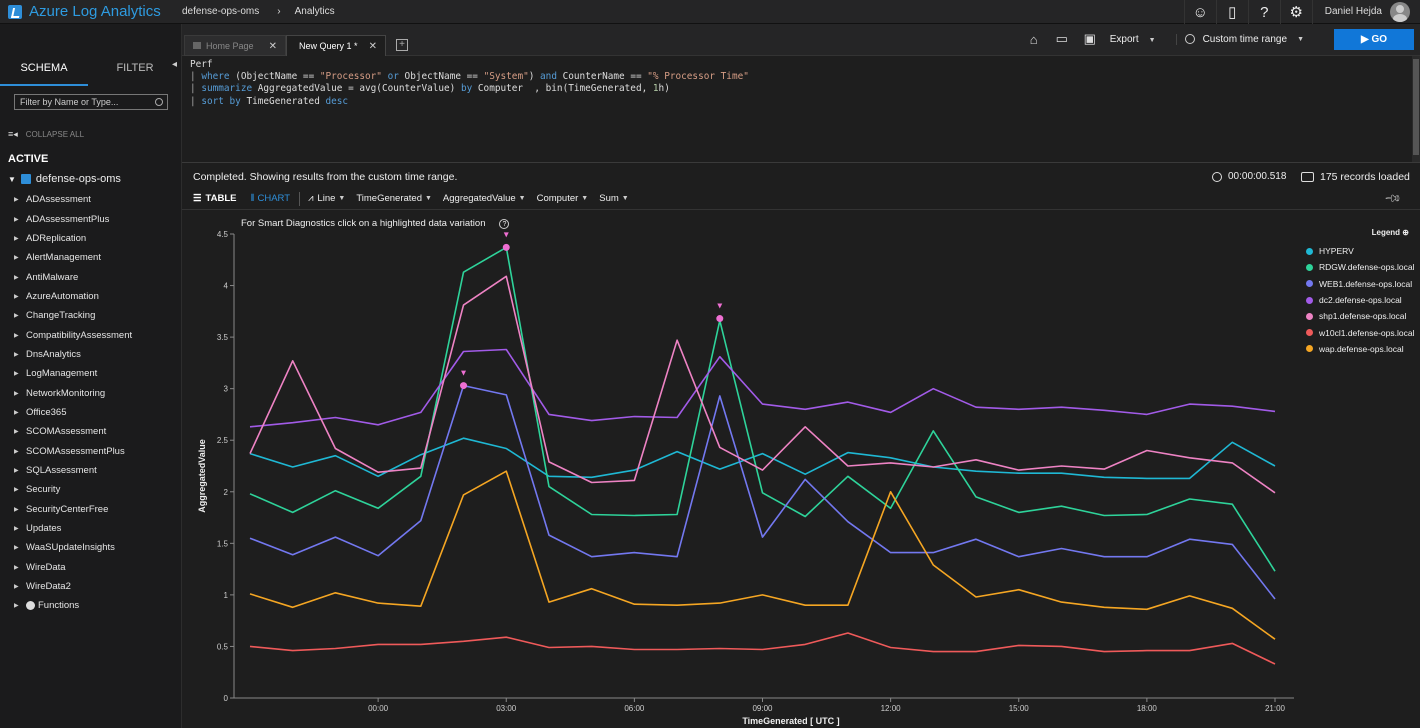 The height and width of the screenshot is (728, 1420). What do you see at coordinates (1295, 12) in the screenshot?
I see `gear-icon: ⚙` at bounding box center [1295, 12].